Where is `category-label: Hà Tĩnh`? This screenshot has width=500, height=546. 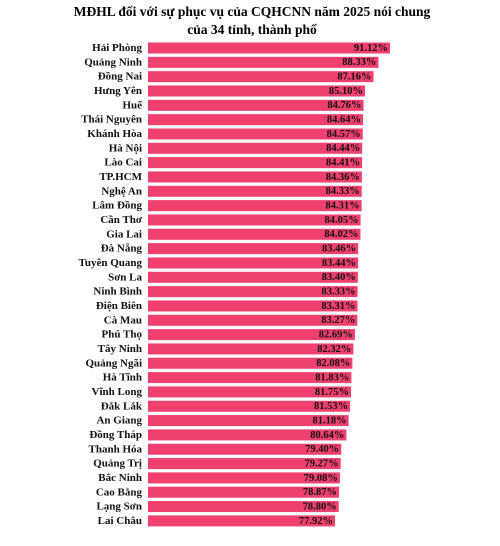 category-label: Hà Tĩnh is located at coordinates (122, 378).